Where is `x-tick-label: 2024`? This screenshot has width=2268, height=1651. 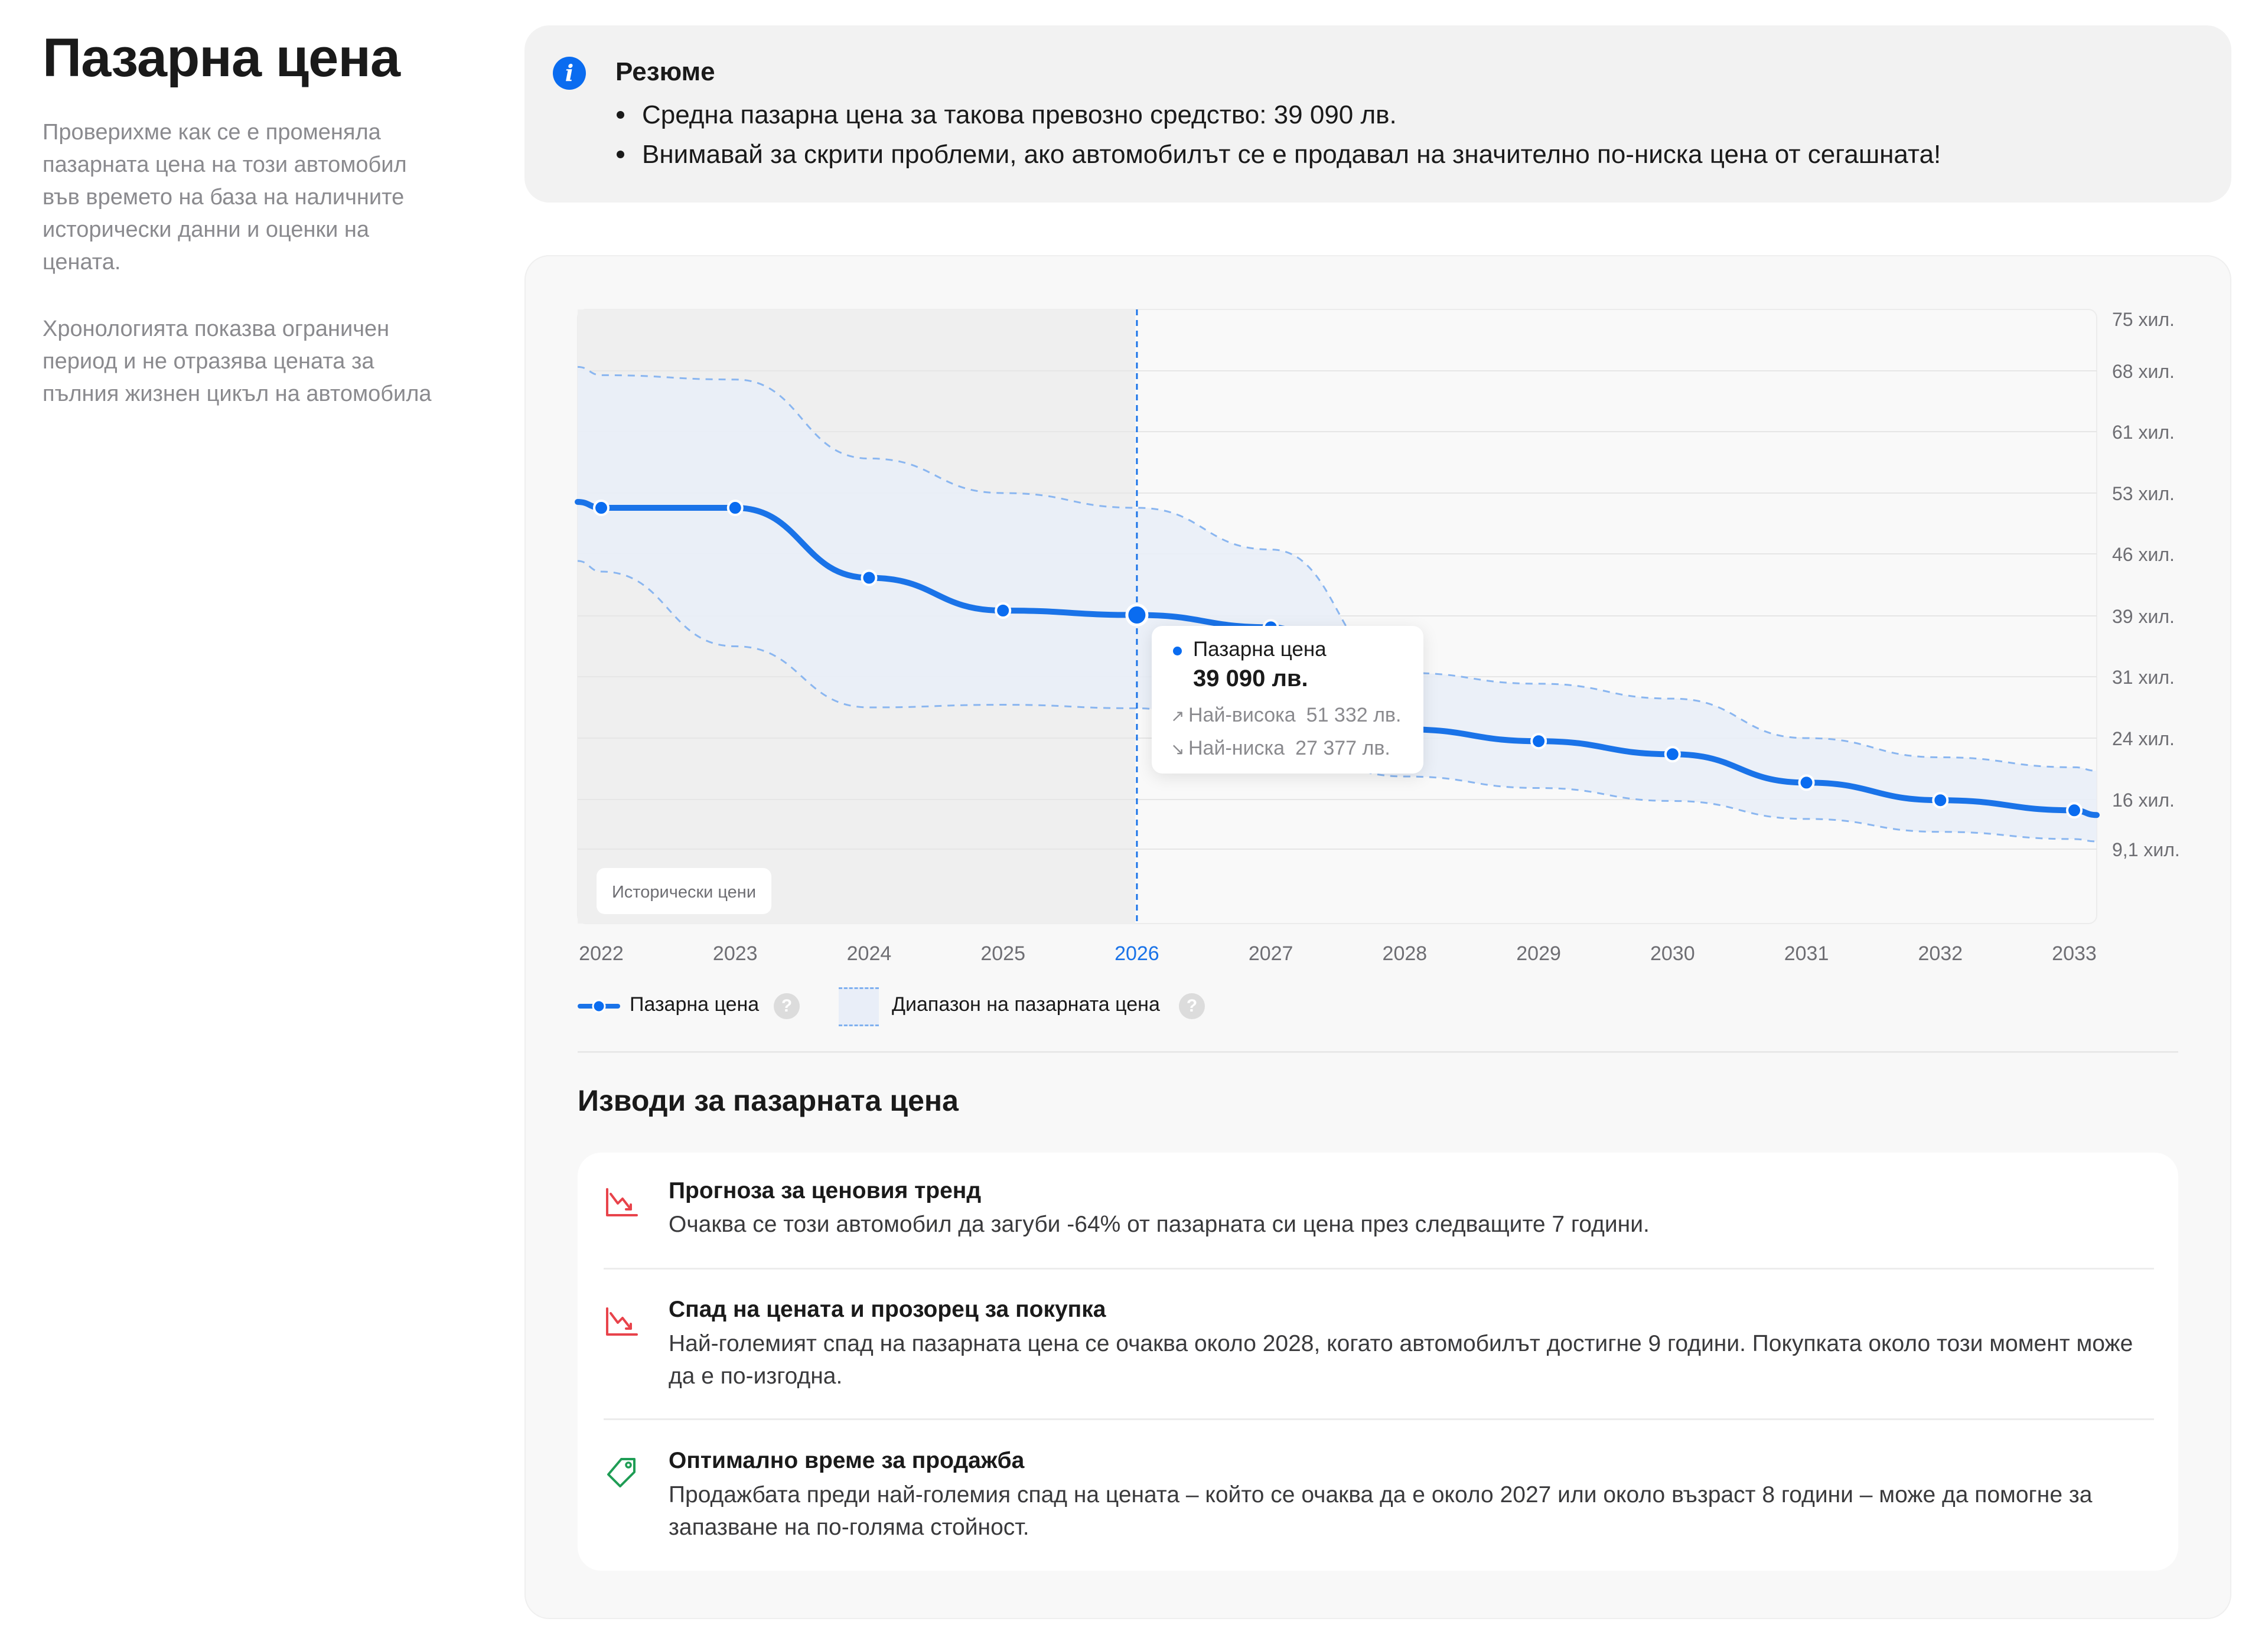 x-tick-label: 2024 is located at coordinates (869, 953).